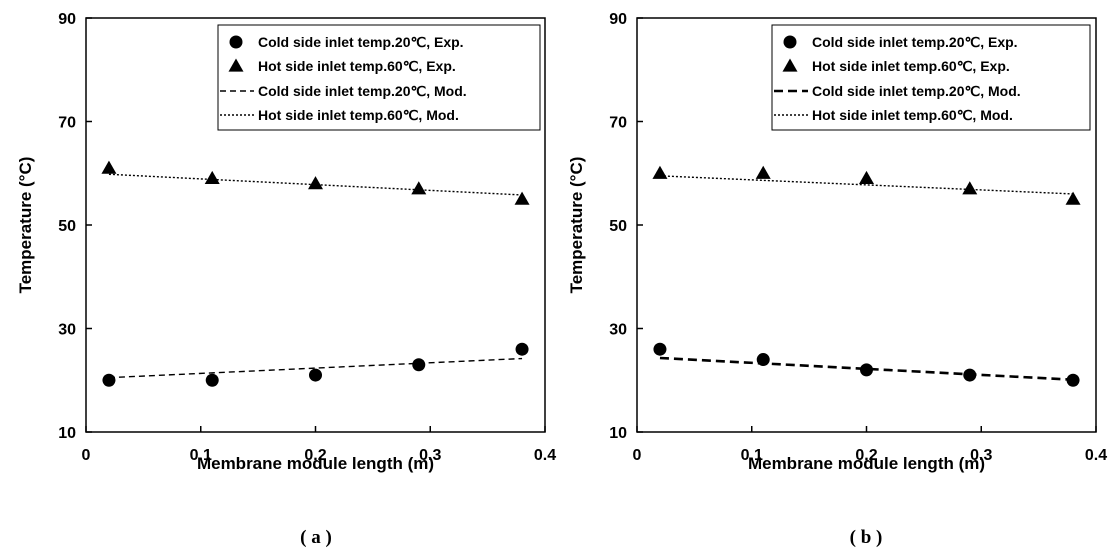 The height and width of the screenshot is (558, 1118). Describe the element at coordinates (316, 537) in the screenshot. I see `panel-caption: ( a )` at that location.